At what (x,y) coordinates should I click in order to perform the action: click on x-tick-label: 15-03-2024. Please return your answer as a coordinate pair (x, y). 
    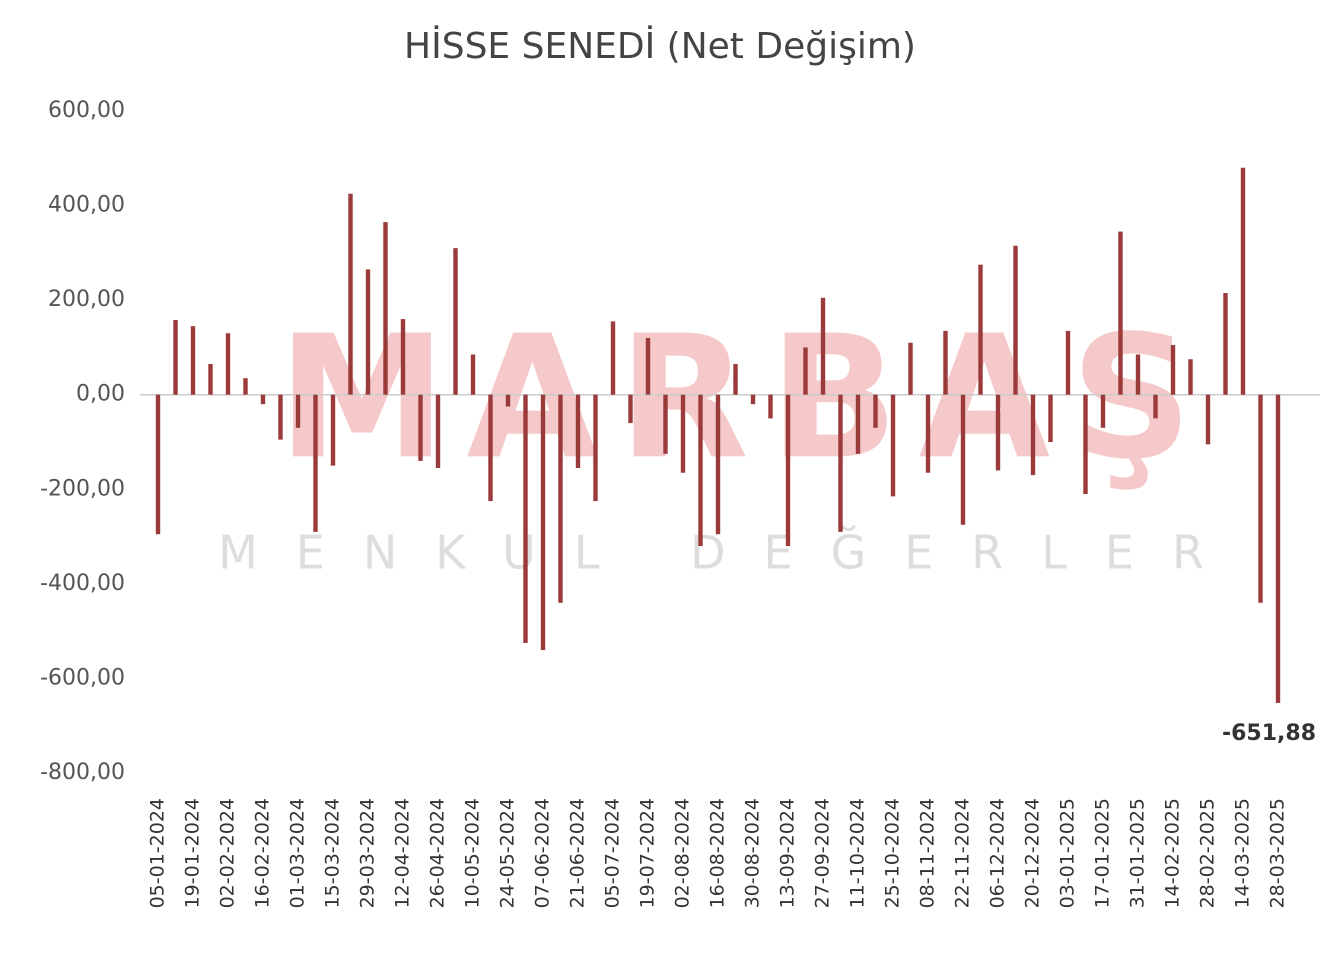
    Looking at the image, I should click on (333, 853).